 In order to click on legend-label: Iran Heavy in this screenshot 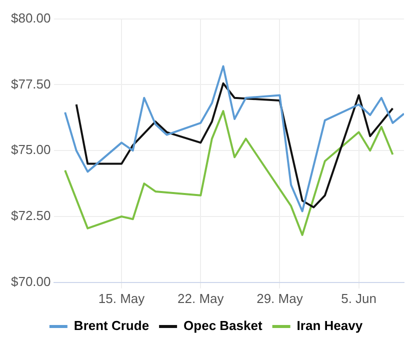, I will do `click(330, 326)`.